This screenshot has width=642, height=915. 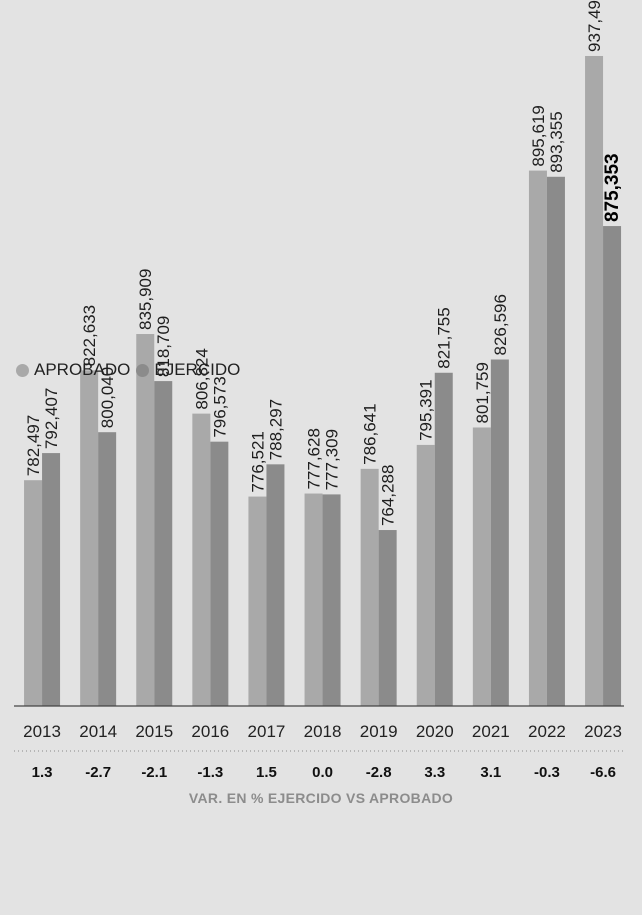 What do you see at coordinates (555, 441) in the screenshot?
I see `bar-ejercido-2022` at bounding box center [555, 441].